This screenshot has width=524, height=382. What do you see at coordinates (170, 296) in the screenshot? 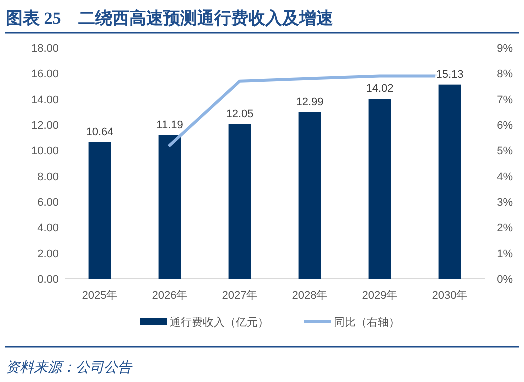
I see `x-tick-label: 2026年` at bounding box center [170, 296].